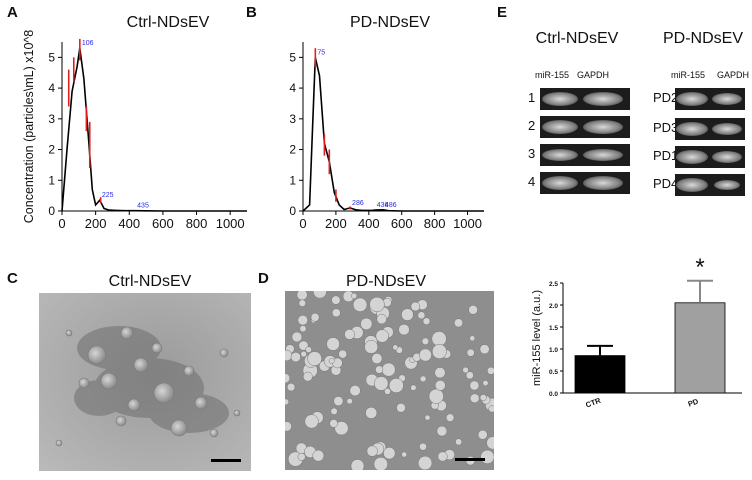 Image resolution: width=752 pixels, height=480 pixels. I want to click on panel-b-title: PD-NDsEV, so click(389, 22).